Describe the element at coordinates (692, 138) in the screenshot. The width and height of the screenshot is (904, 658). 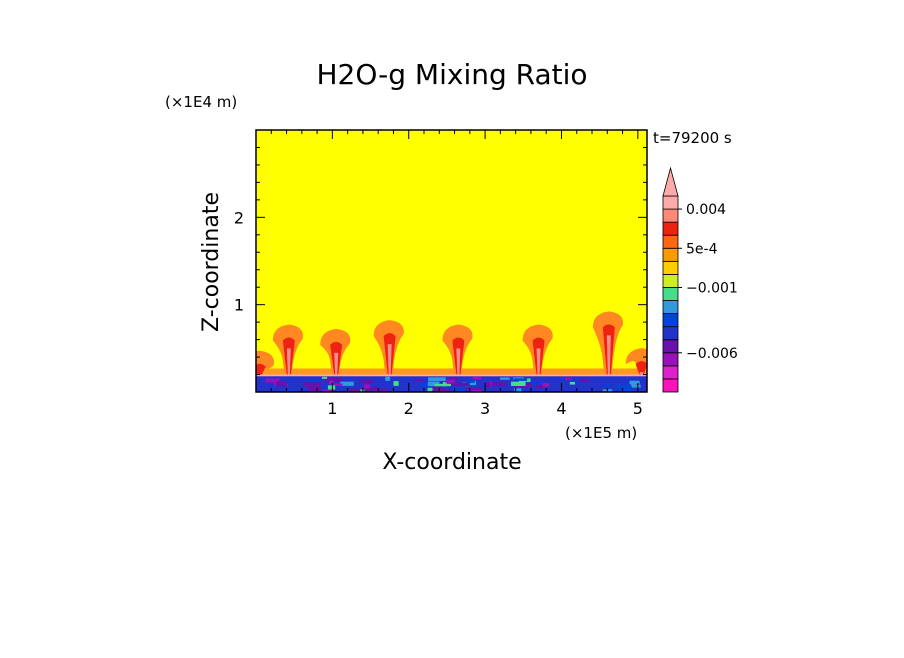
I see `time-label: t=79200 s` at that location.